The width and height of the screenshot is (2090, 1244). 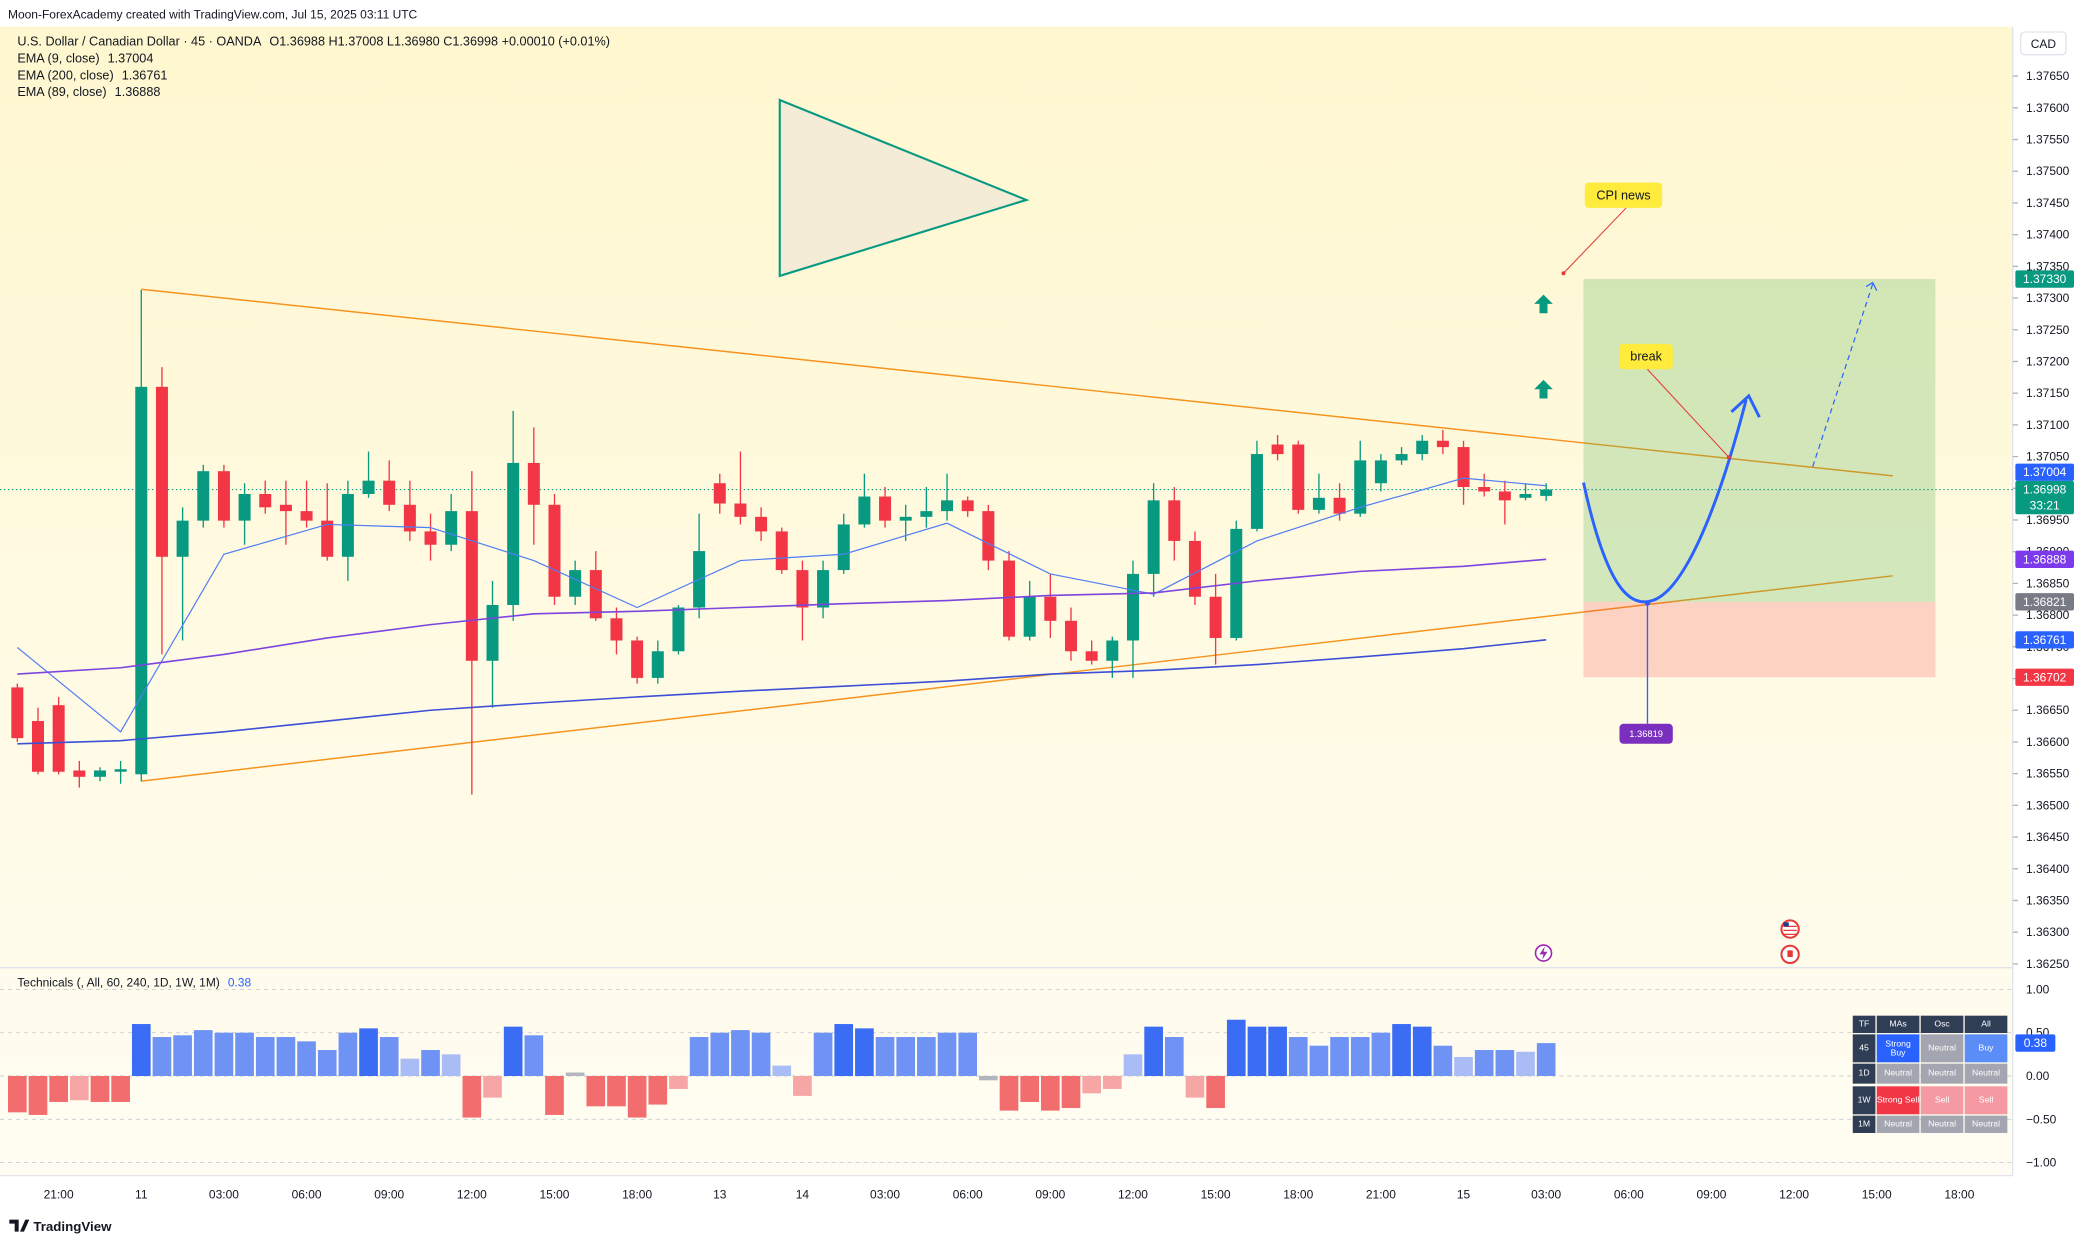 What do you see at coordinates (1759, 440) in the screenshot?
I see `profit-zone` at bounding box center [1759, 440].